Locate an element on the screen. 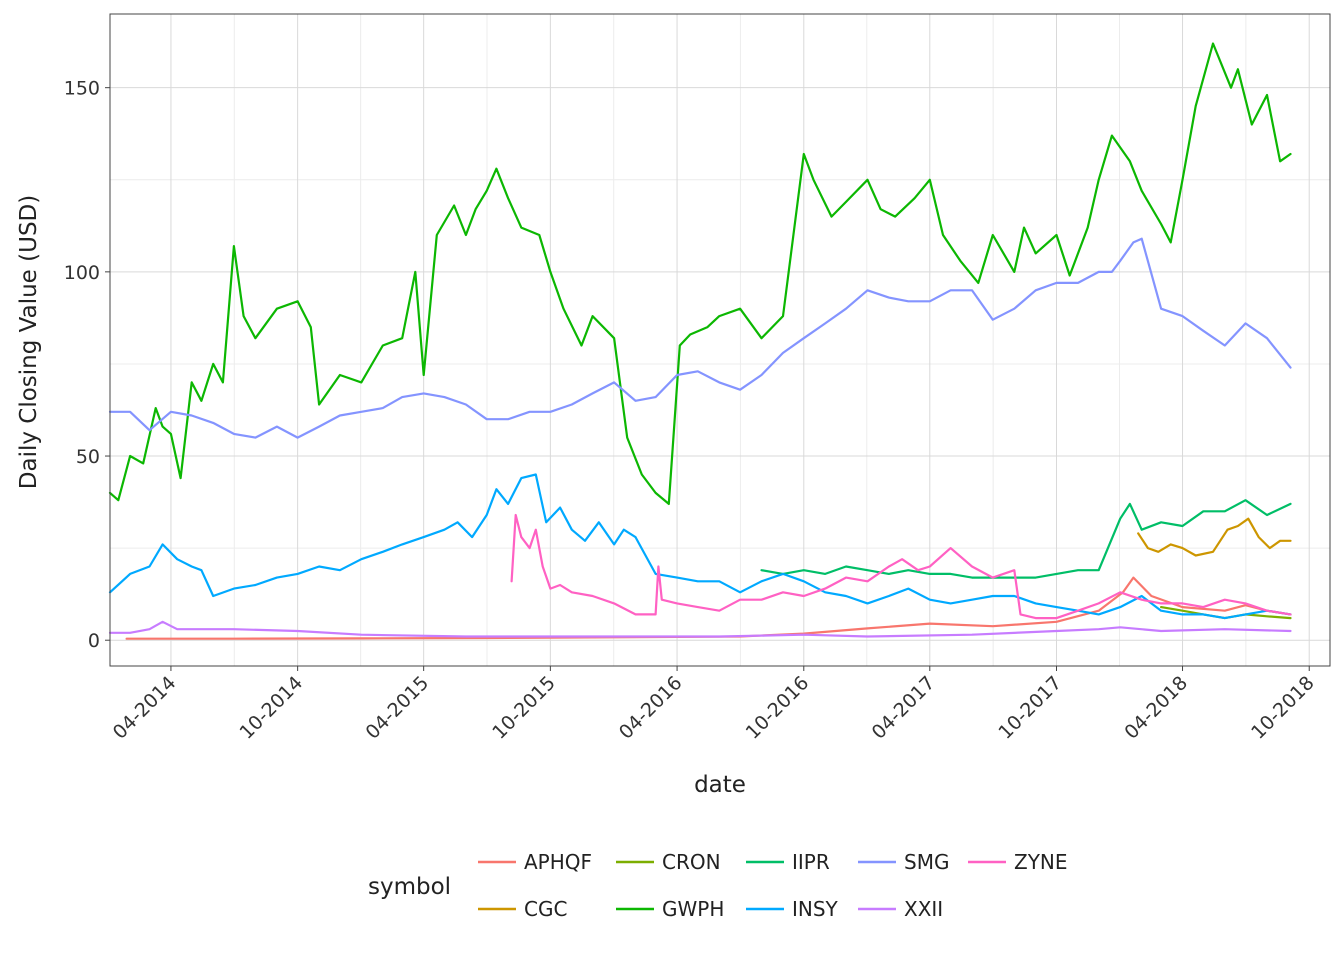 Image resolution: width=1344 pixels, height=960 pixels. y-axis-title: Daily Closing Value (USD) is located at coordinates (29, 342).